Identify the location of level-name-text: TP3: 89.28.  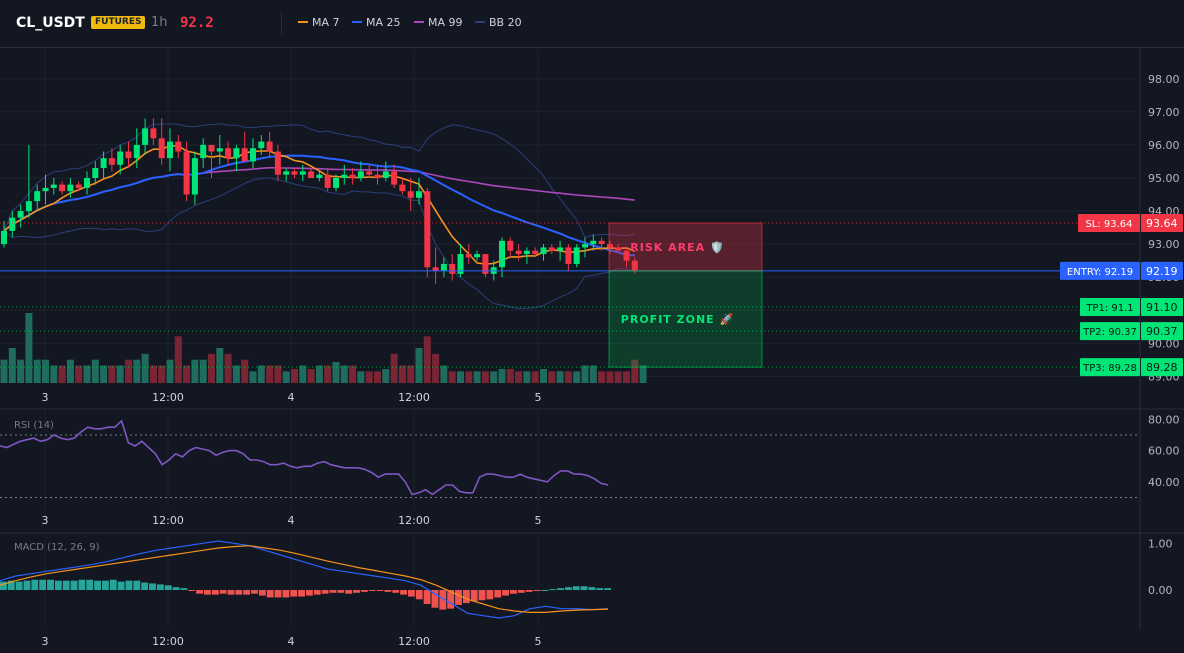
(1109, 368).